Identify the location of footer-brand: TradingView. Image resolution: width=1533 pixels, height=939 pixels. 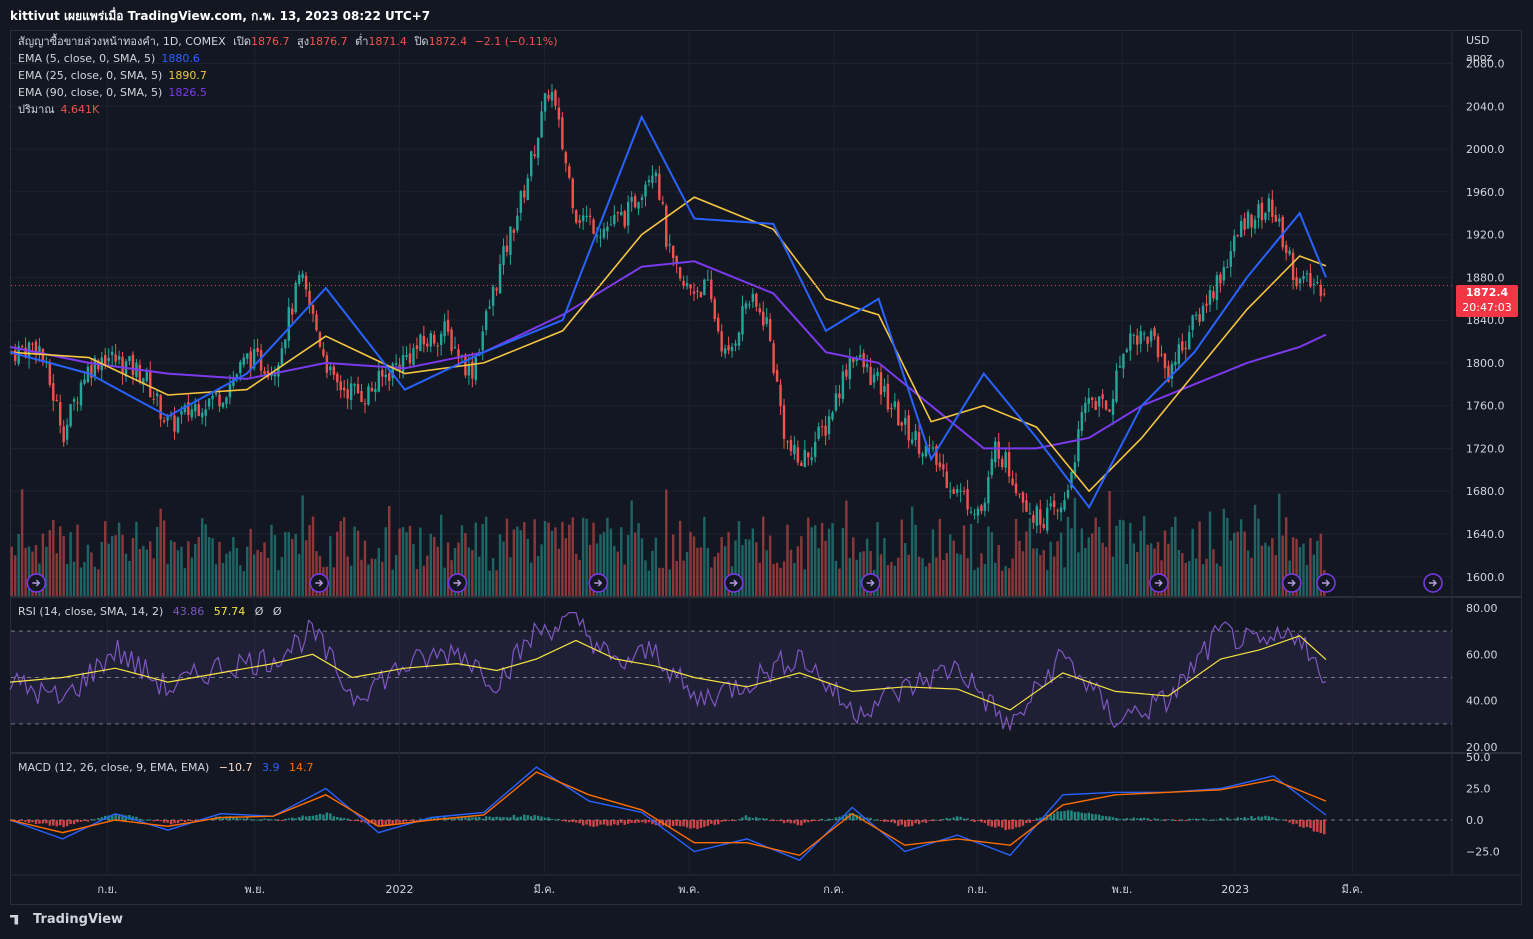
(66, 919).